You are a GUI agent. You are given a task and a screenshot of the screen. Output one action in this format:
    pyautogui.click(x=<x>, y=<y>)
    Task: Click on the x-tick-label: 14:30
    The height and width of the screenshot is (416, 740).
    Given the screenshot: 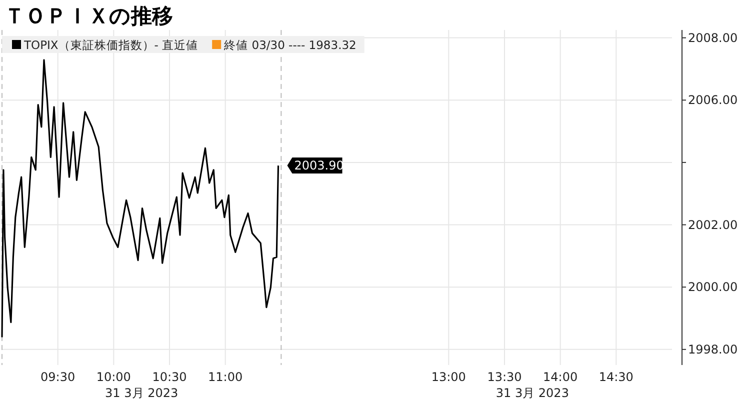 What is the action you would take?
    pyautogui.click(x=616, y=377)
    